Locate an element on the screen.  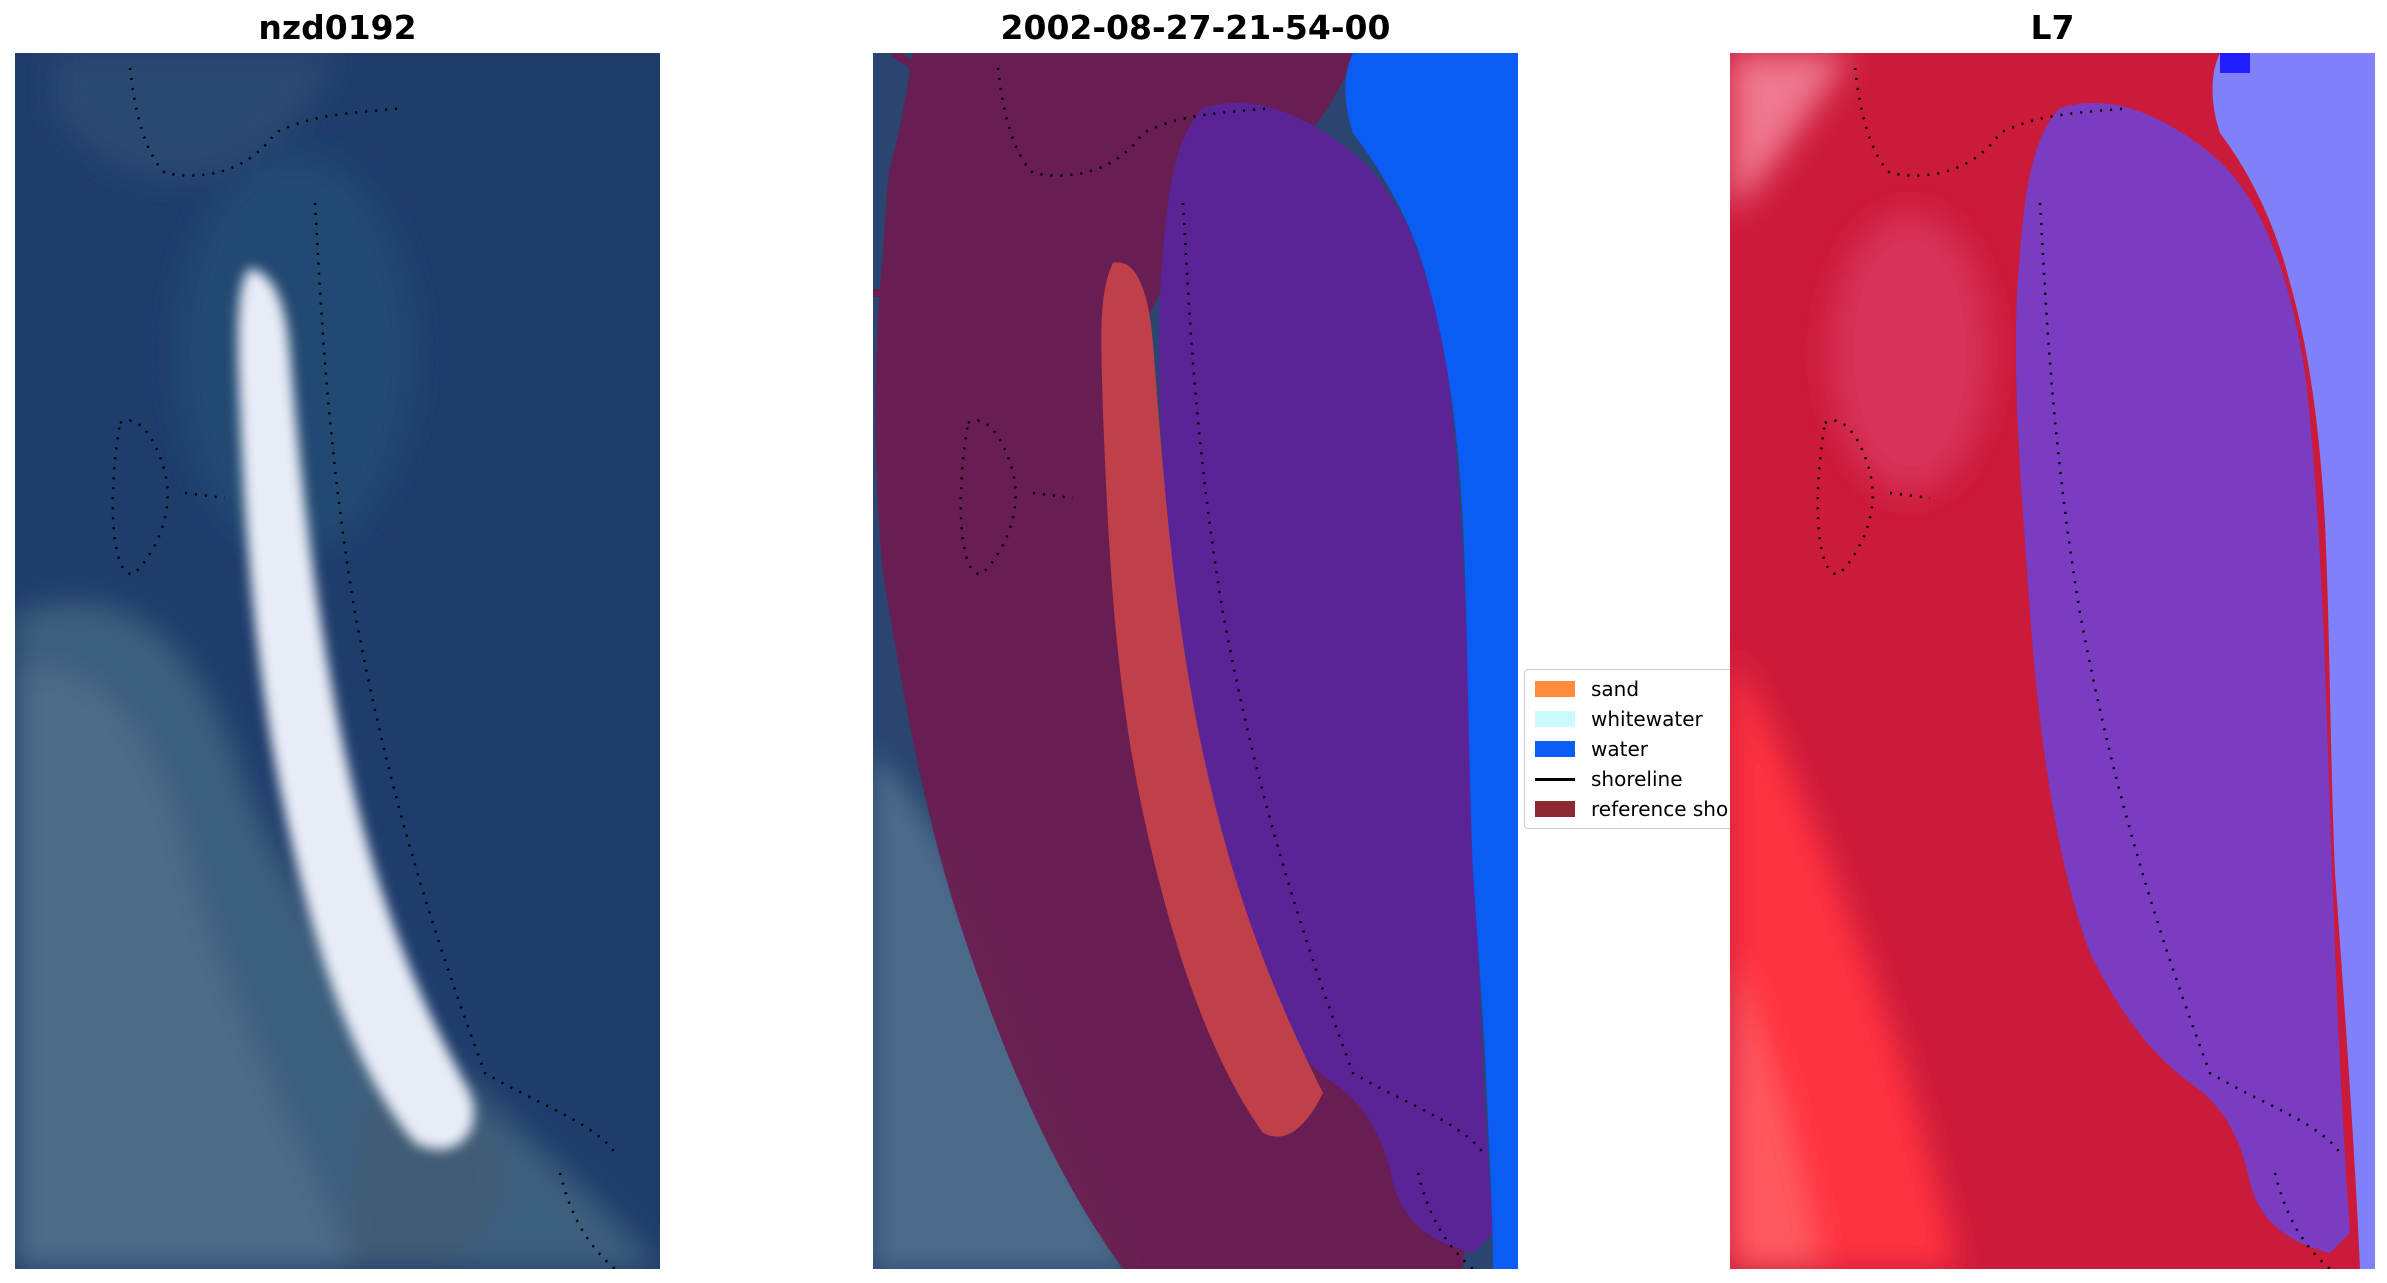
index-panel-title: L7 is located at coordinates (2052, 27).